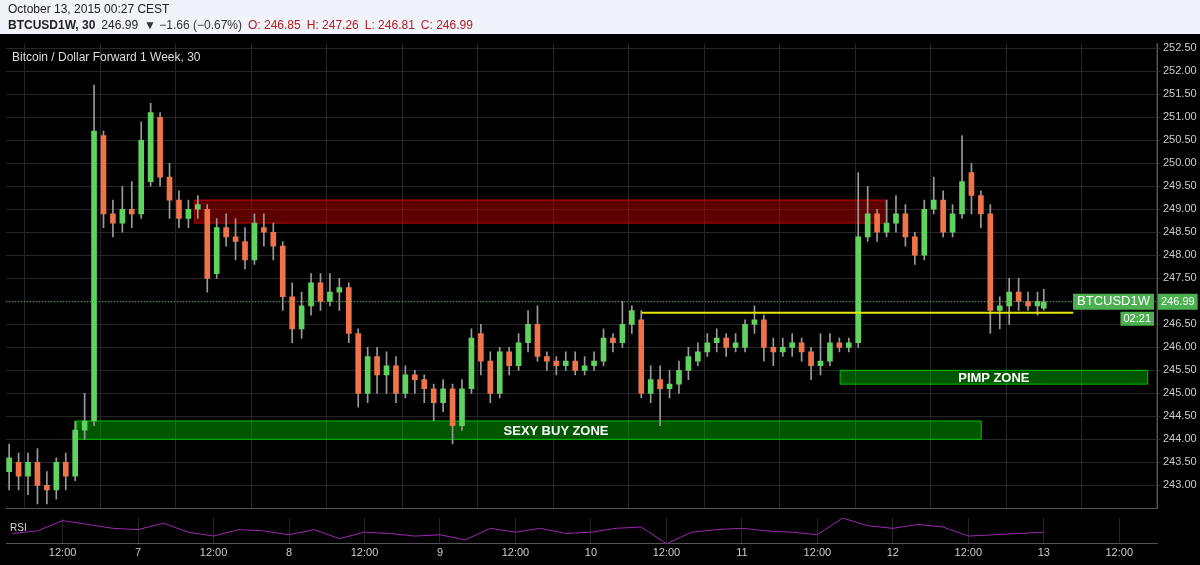 Image resolution: width=1200 pixels, height=565 pixels. What do you see at coordinates (1180, 139) in the screenshot?
I see `y-tick-label: 250.50` at bounding box center [1180, 139].